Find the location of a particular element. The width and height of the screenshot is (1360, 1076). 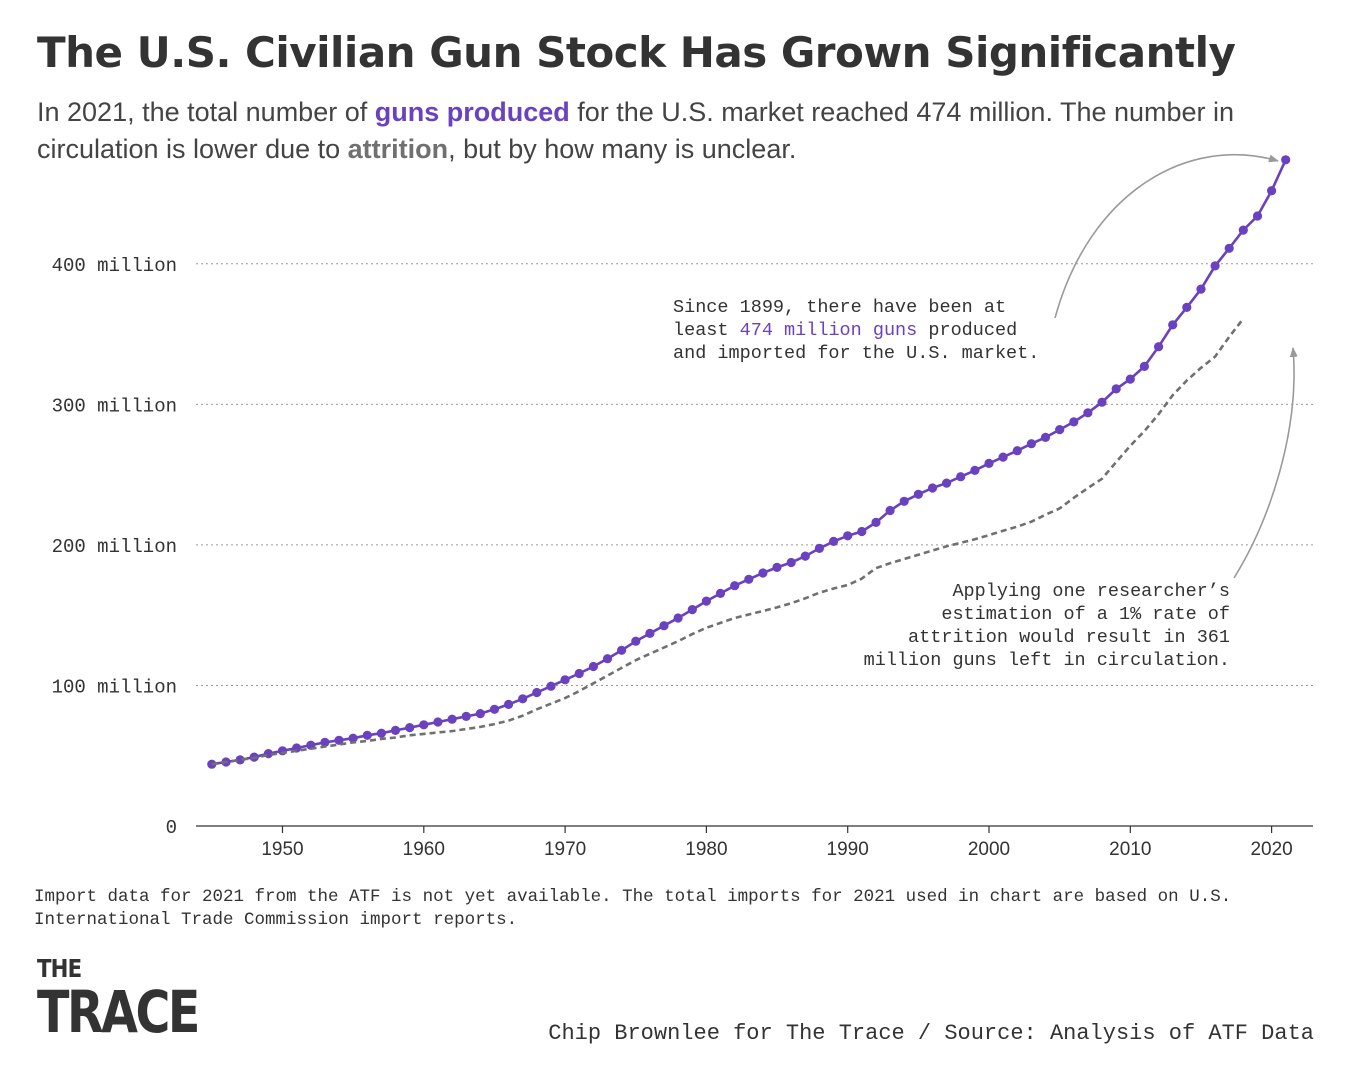

attrition-annotation-arrow is located at coordinates (1265, 463).